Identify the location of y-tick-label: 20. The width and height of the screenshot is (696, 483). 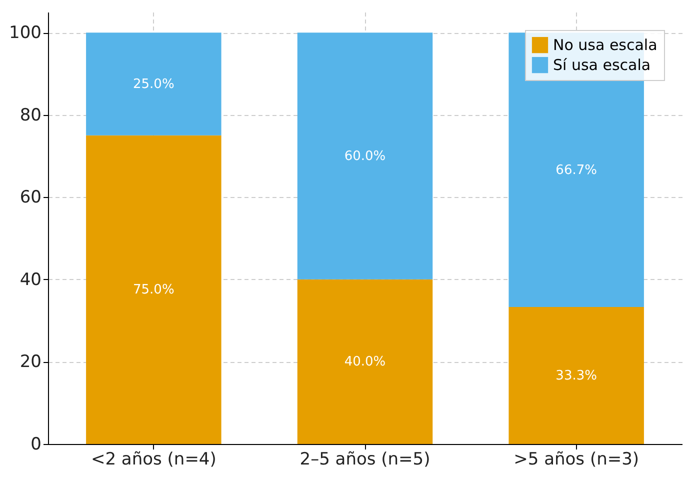
(31, 362).